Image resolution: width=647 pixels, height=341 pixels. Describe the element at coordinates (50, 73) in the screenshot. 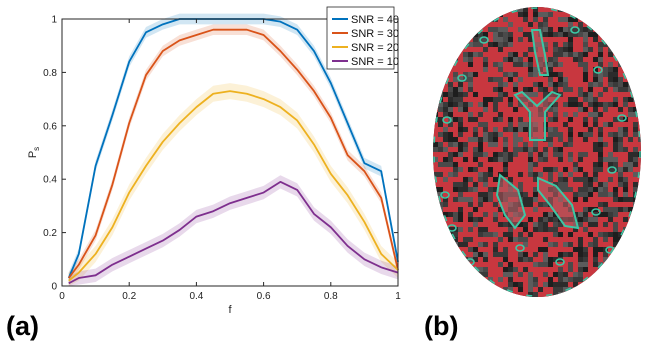

I see `y-tick-label: 0.8` at that location.